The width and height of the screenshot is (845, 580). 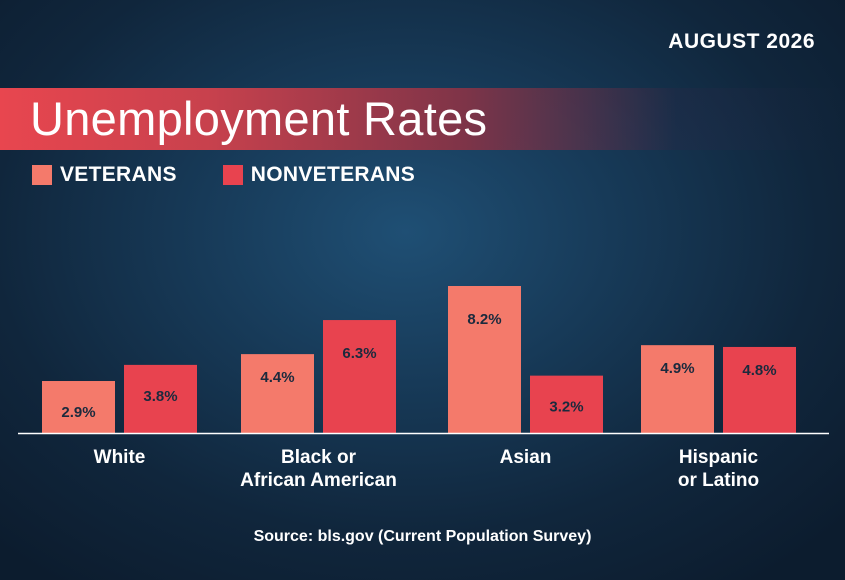 I want to click on legend-item-nonveterans: NONVETERANS, so click(x=319, y=175).